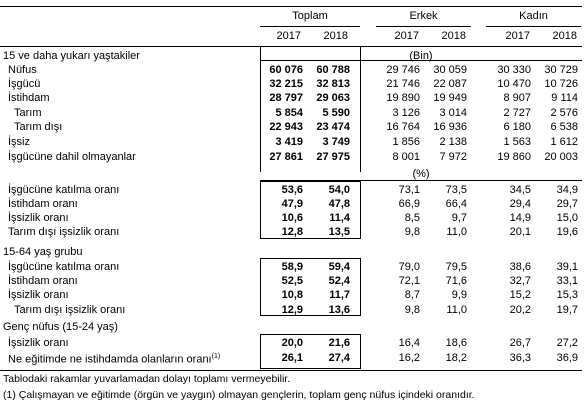 The image size is (584, 403). Describe the element at coordinates (24, 84) in the screenshot. I see `row-label-text: İşgücü` at that location.